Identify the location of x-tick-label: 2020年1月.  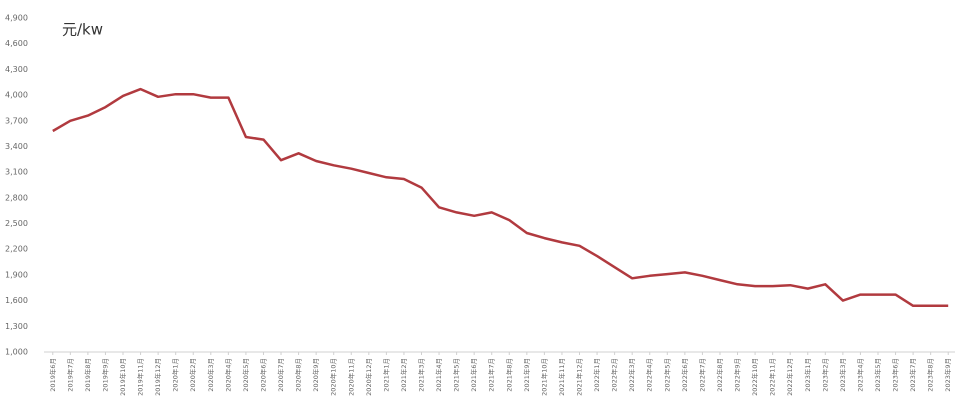
(175, 375).